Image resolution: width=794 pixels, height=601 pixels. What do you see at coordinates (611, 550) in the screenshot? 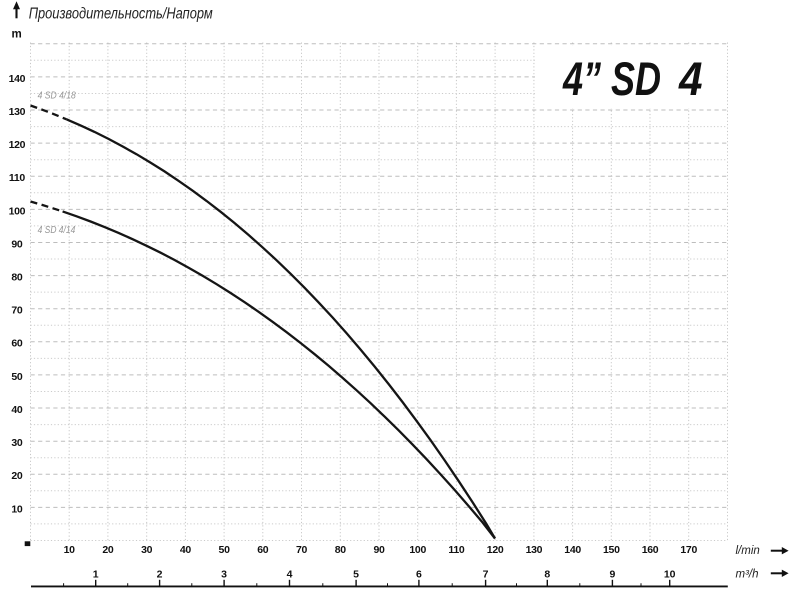
I see `svg-text: 150` at bounding box center [611, 550].